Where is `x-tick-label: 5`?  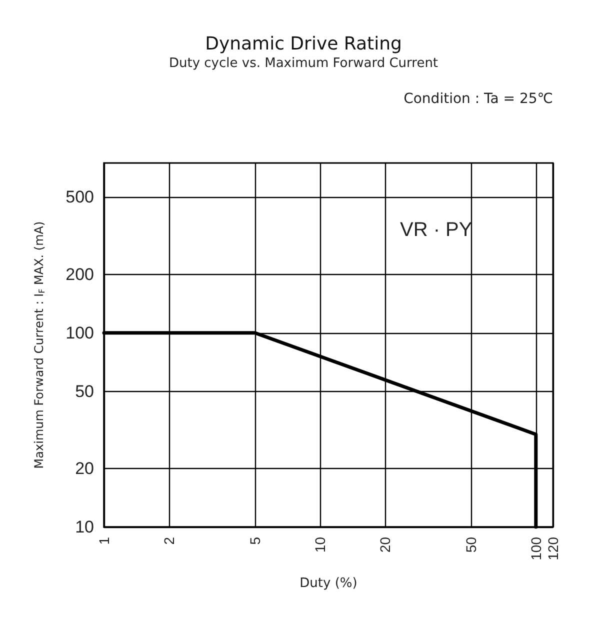 x-tick-label: 5 is located at coordinates (254, 540).